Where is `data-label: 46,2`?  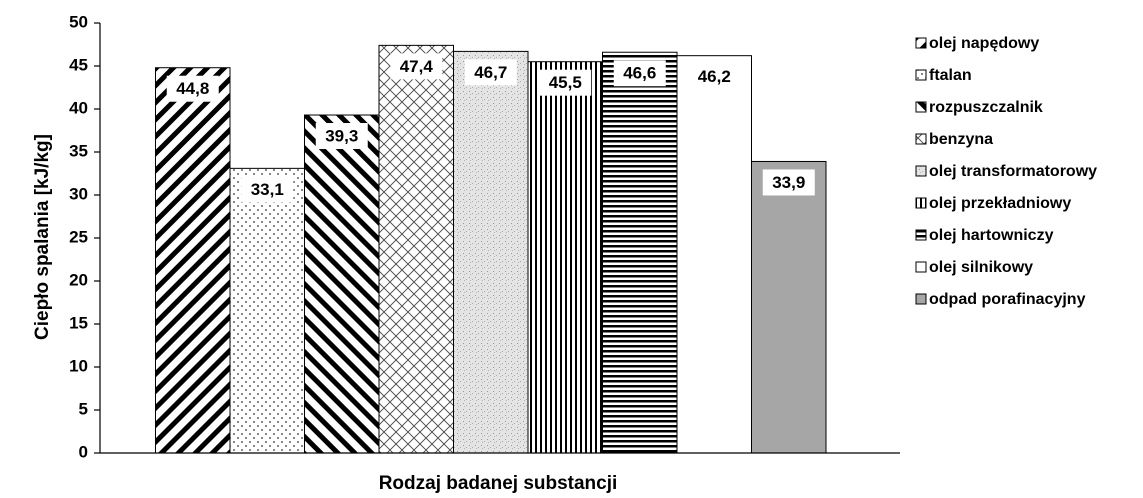 data-label: 46,2 is located at coordinates (714, 76).